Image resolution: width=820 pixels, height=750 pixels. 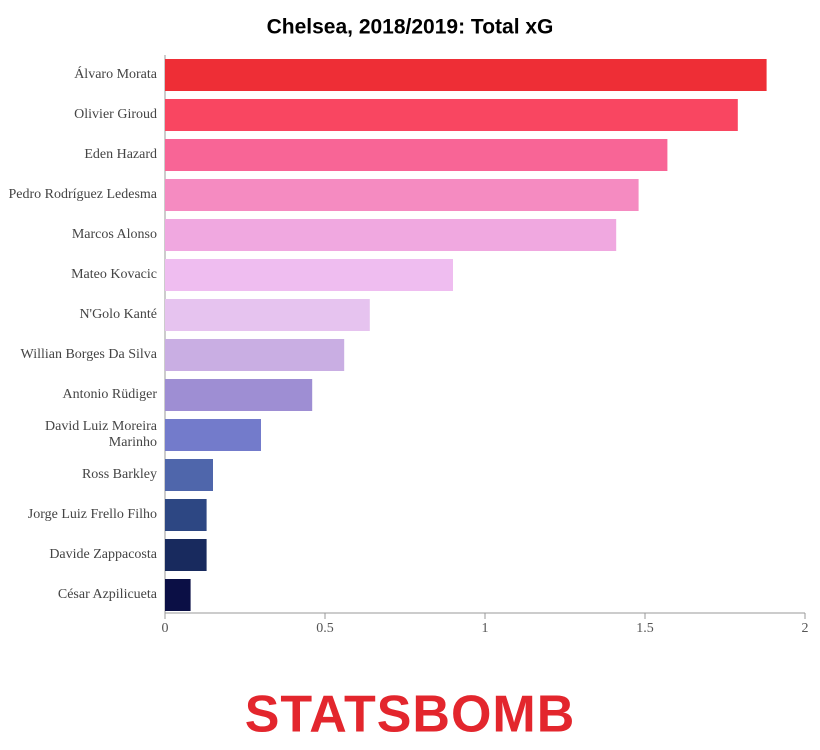 What do you see at coordinates (110, 394) in the screenshot?
I see `y-tick-label: Antonio Rüdiger` at bounding box center [110, 394].